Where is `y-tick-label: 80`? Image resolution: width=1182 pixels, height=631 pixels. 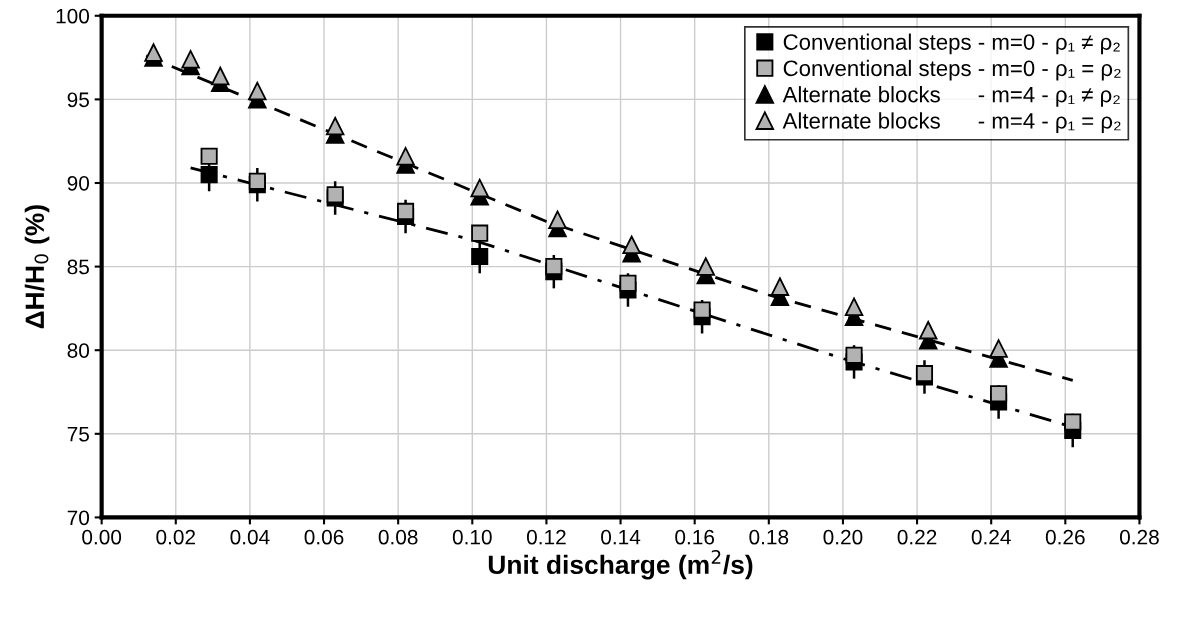
y-tick-label: 80 is located at coordinates (78, 350).